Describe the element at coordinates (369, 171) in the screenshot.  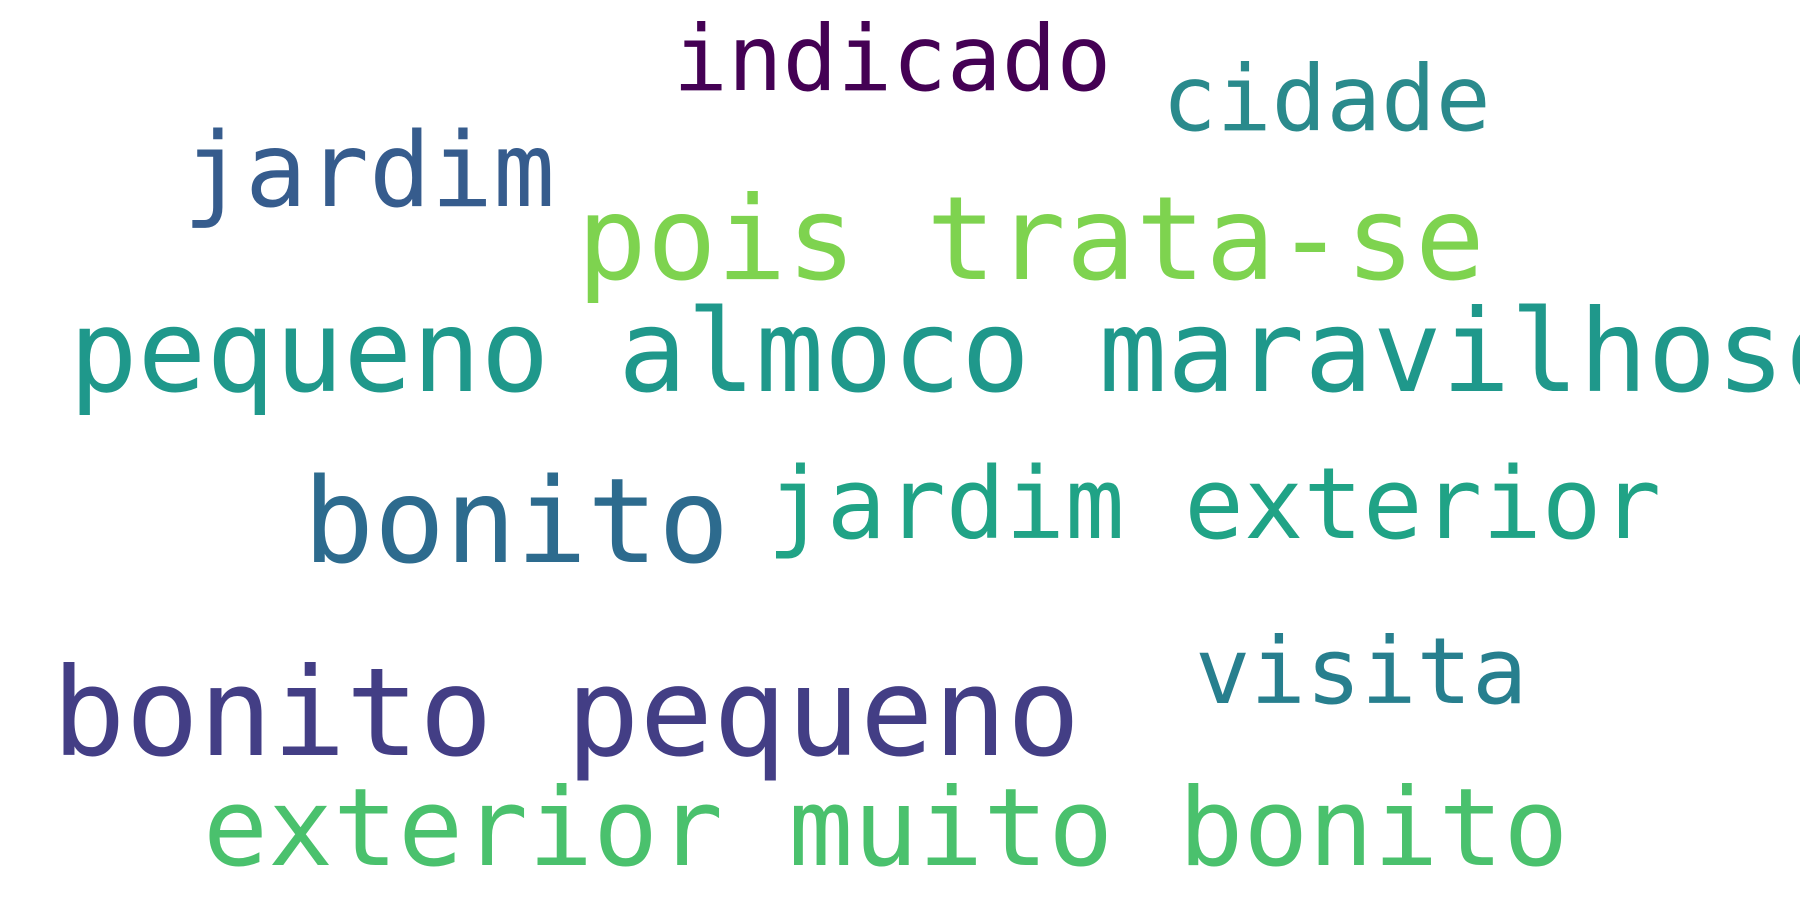
I see `word-jardim: jardim` at that location.